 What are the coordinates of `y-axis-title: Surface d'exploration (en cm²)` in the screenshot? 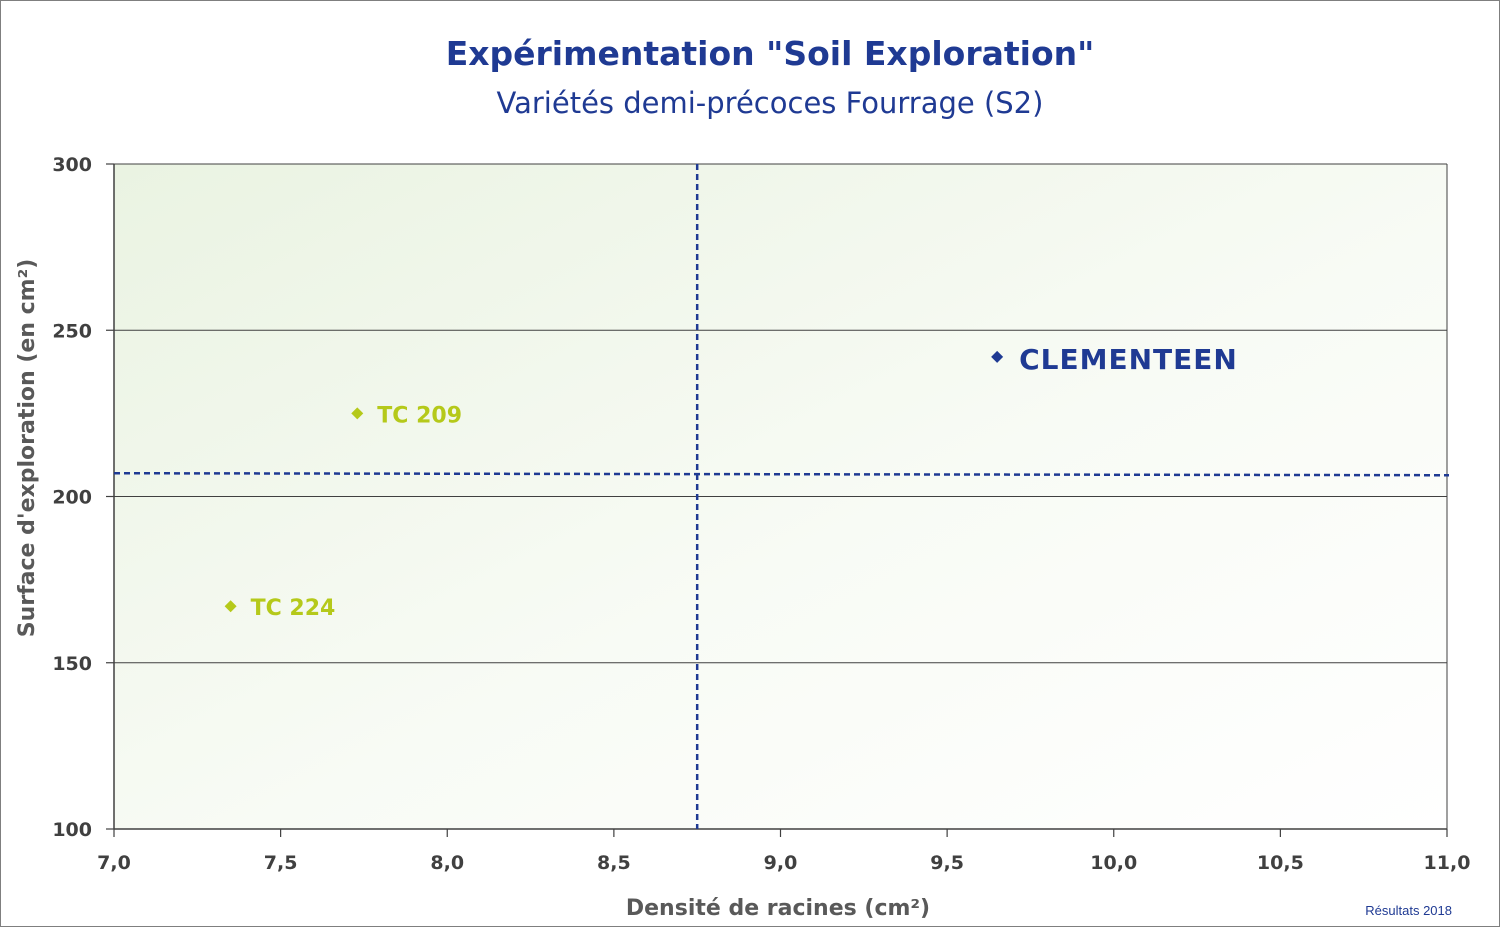 It's located at (27, 448).